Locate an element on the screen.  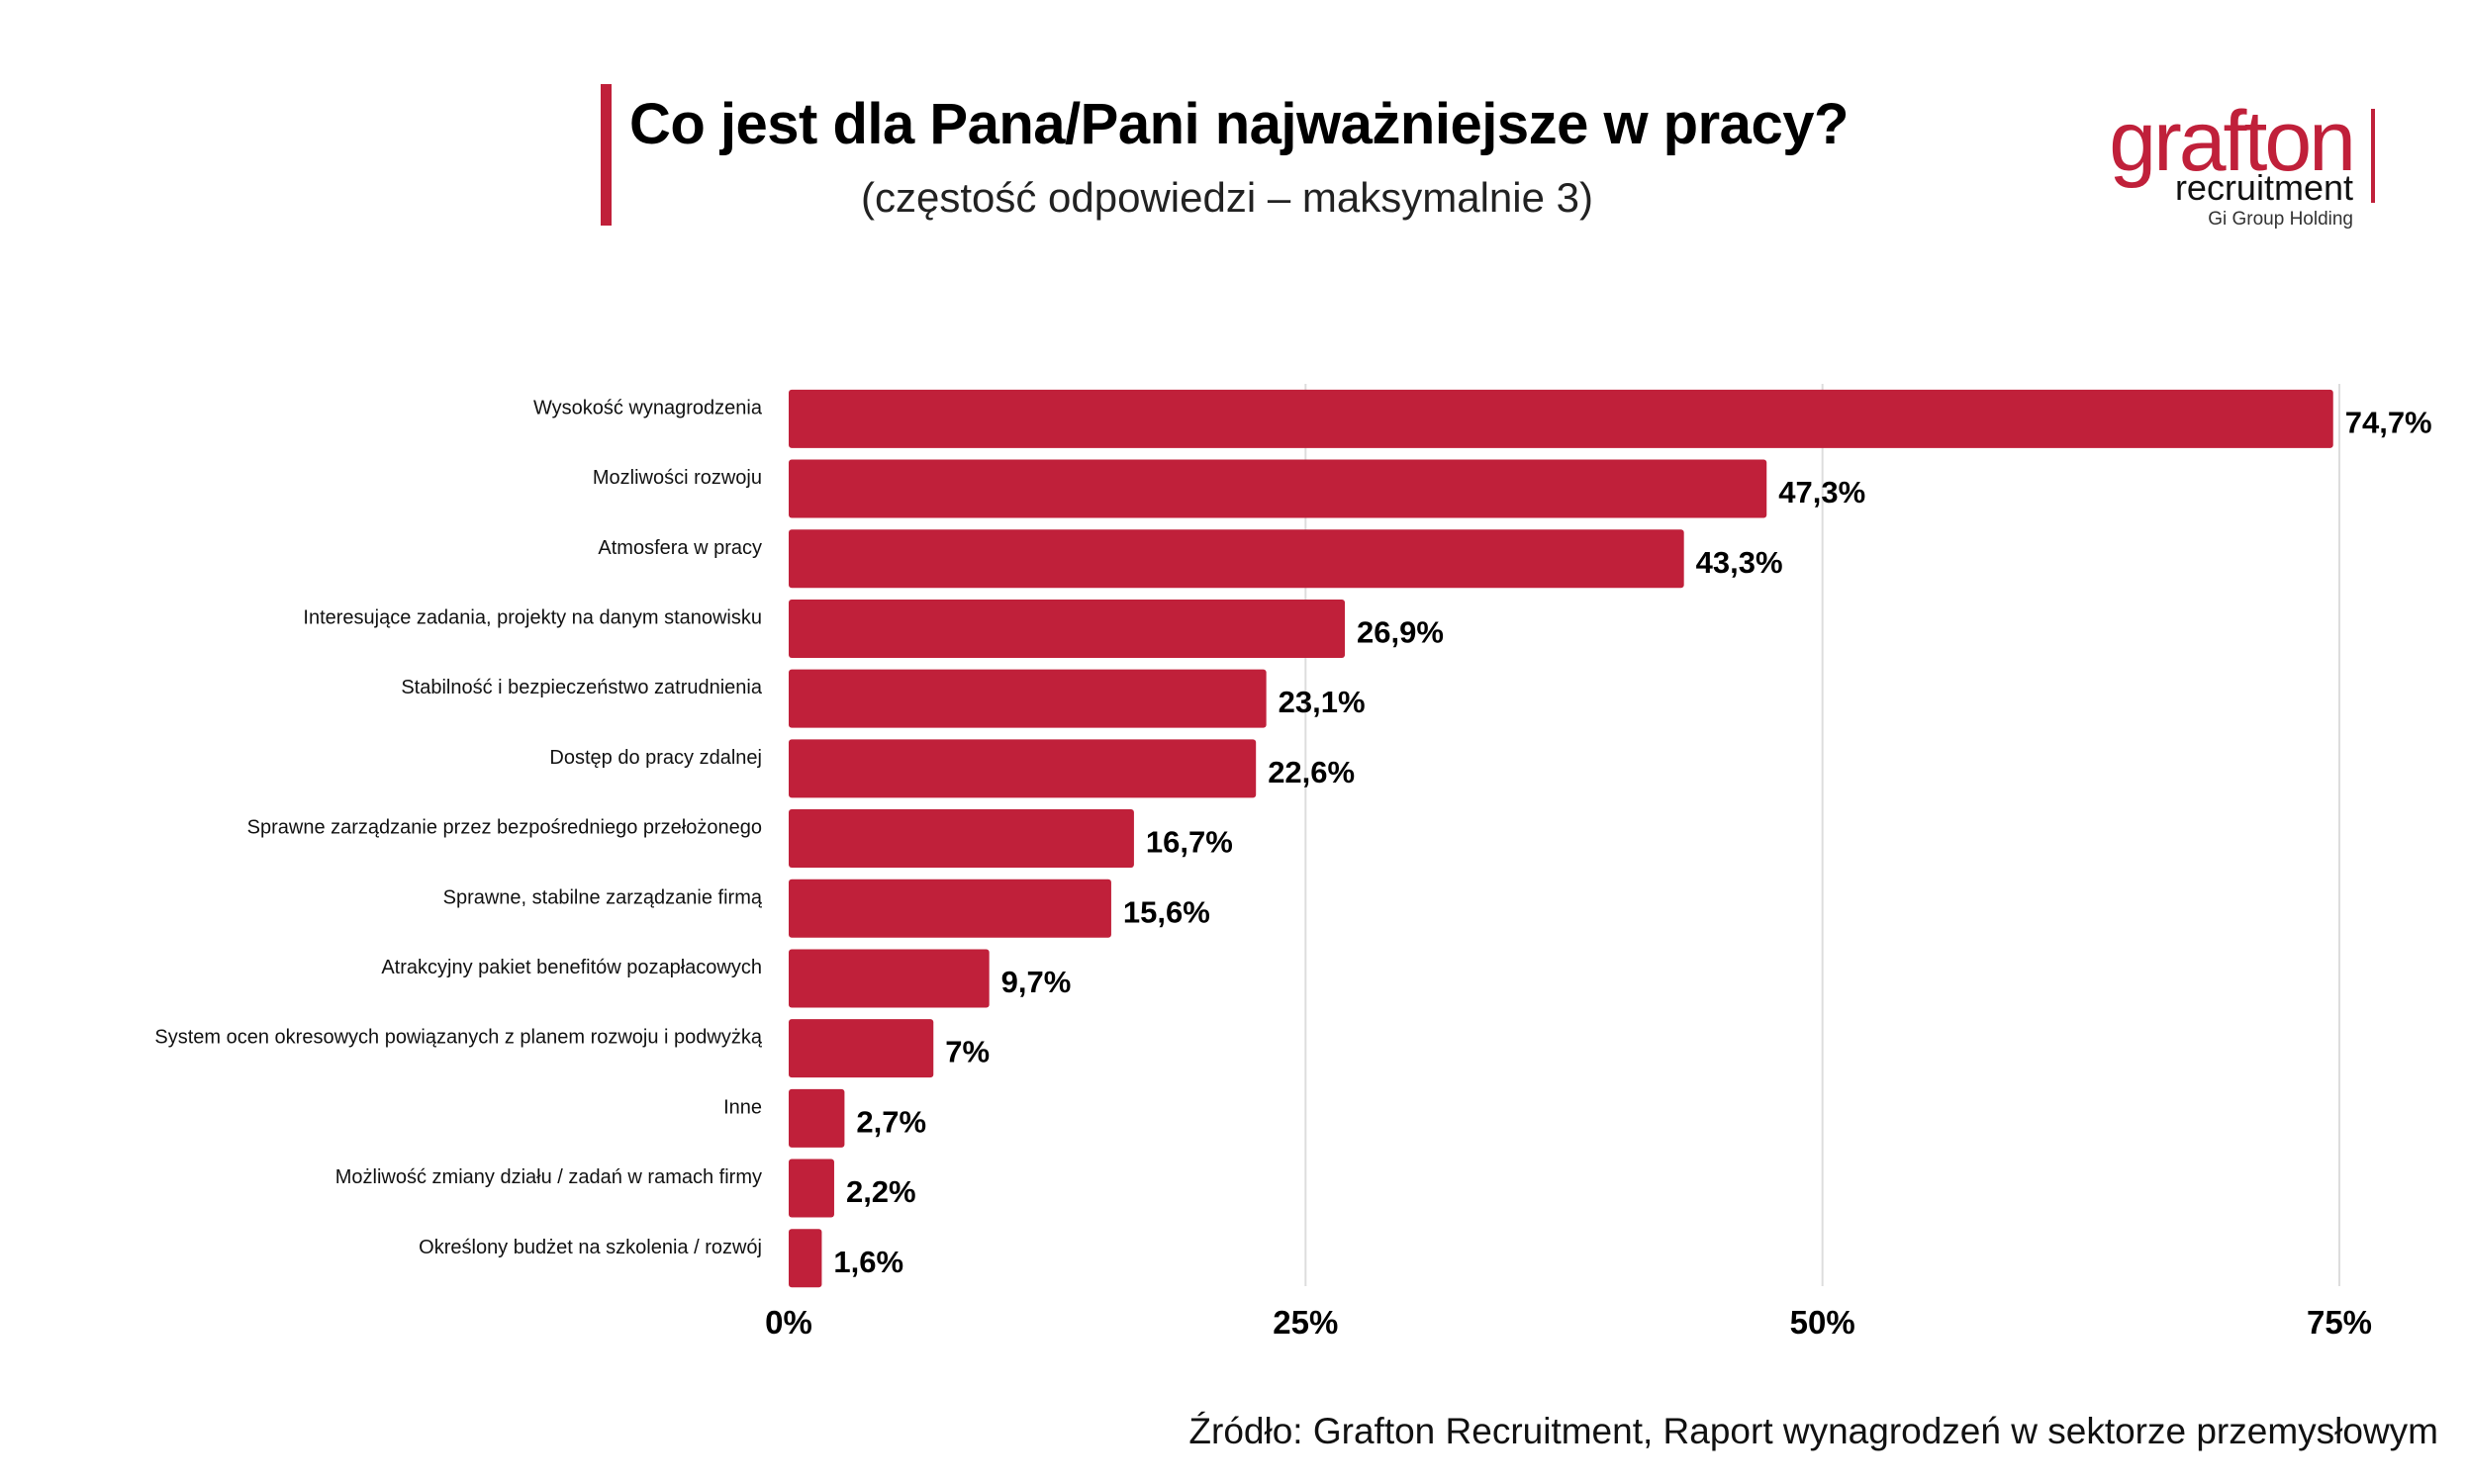
value-label: 23,1% is located at coordinates (1322, 702).